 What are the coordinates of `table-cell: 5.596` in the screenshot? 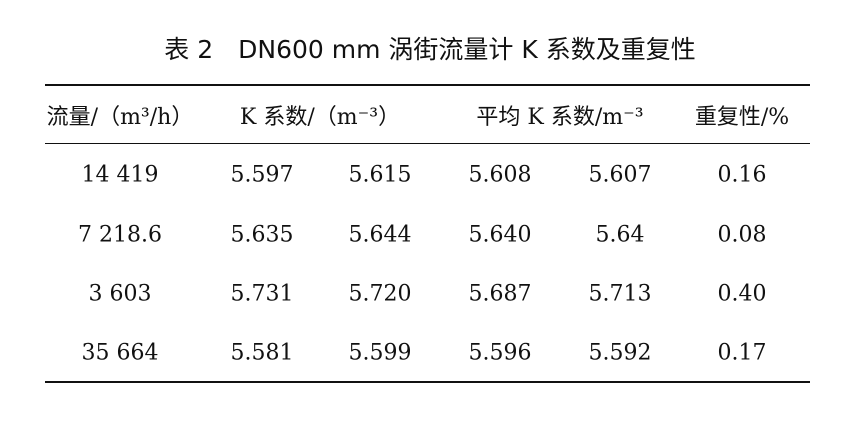 It's located at (500, 353).